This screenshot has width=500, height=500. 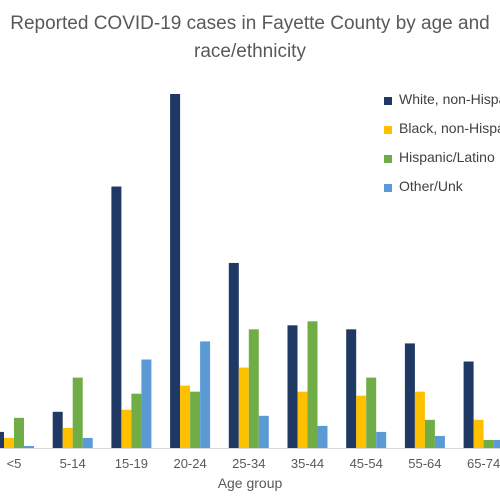 What do you see at coordinates (189, 463) in the screenshot?
I see `x-tick-label: 20-24` at bounding box center [189, 463].